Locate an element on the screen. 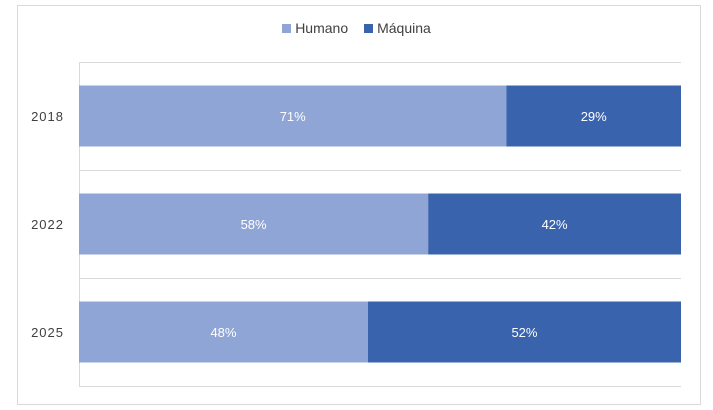 This screenshot has width=713, height=410. category-tick-label: 2018 is located at coordinates (47, 116).